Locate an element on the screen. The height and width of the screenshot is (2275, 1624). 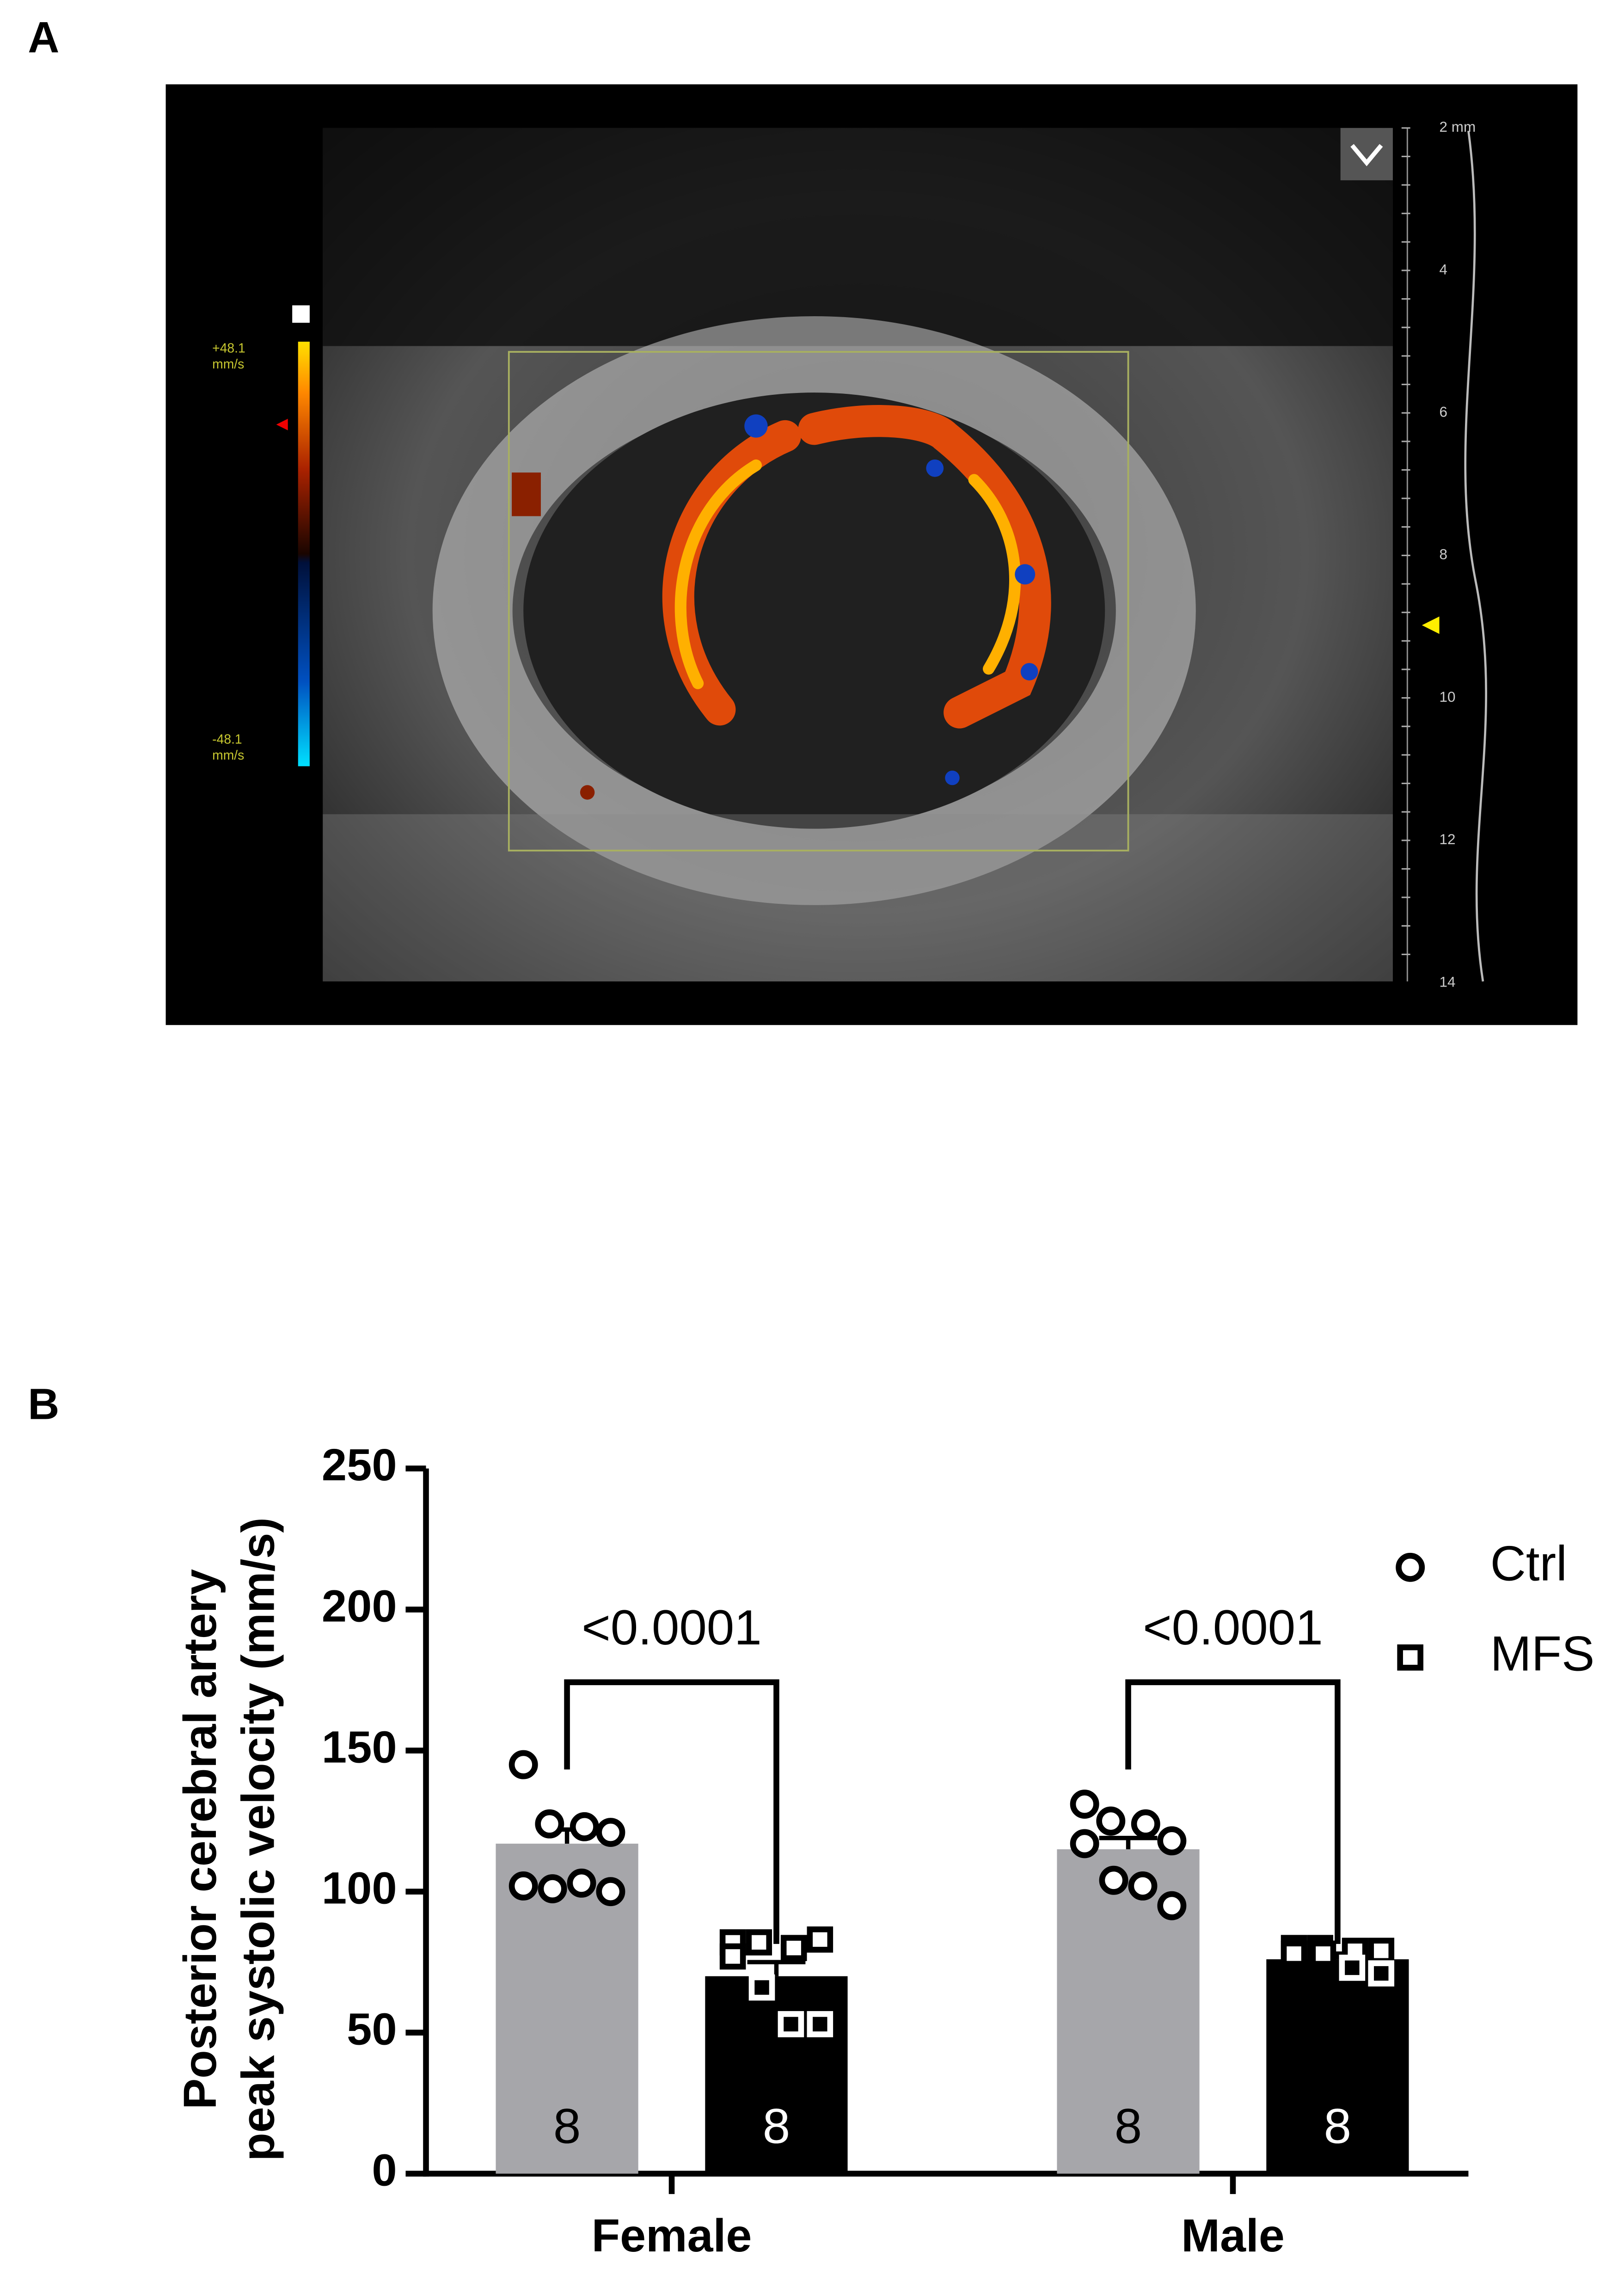
y-tick-label: 50 is located at coordinates (372, 2029).